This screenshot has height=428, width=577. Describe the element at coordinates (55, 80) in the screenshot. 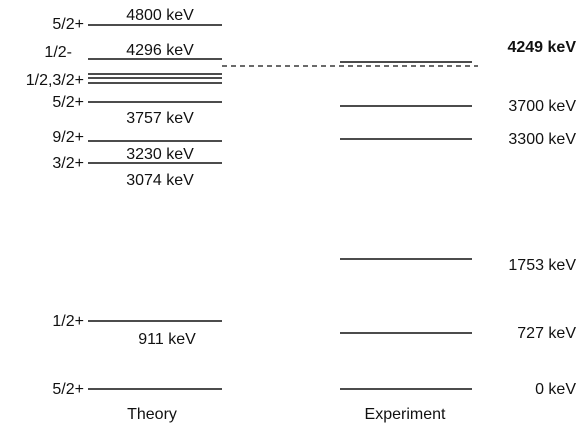

I see `theory-spin-label: 1/2,3/2+` at that location.